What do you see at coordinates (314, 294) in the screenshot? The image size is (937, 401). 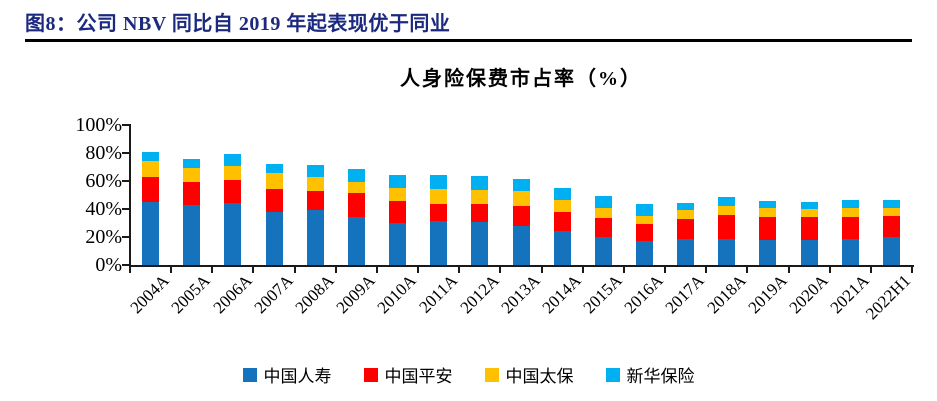 I see `x-axis-category-label: 2008A` at bounding box center [314, 294].